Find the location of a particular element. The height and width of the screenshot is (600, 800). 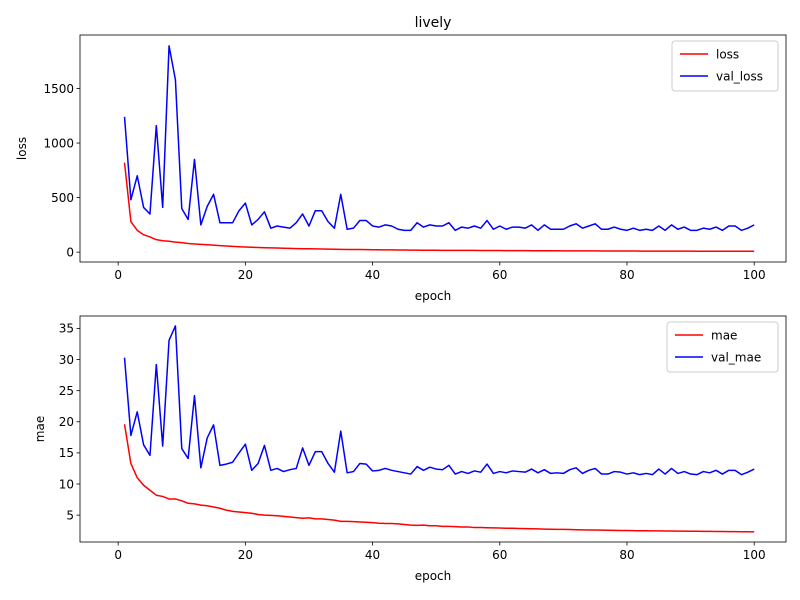

y-axis-label: loss is located at coordinates (22, 148).